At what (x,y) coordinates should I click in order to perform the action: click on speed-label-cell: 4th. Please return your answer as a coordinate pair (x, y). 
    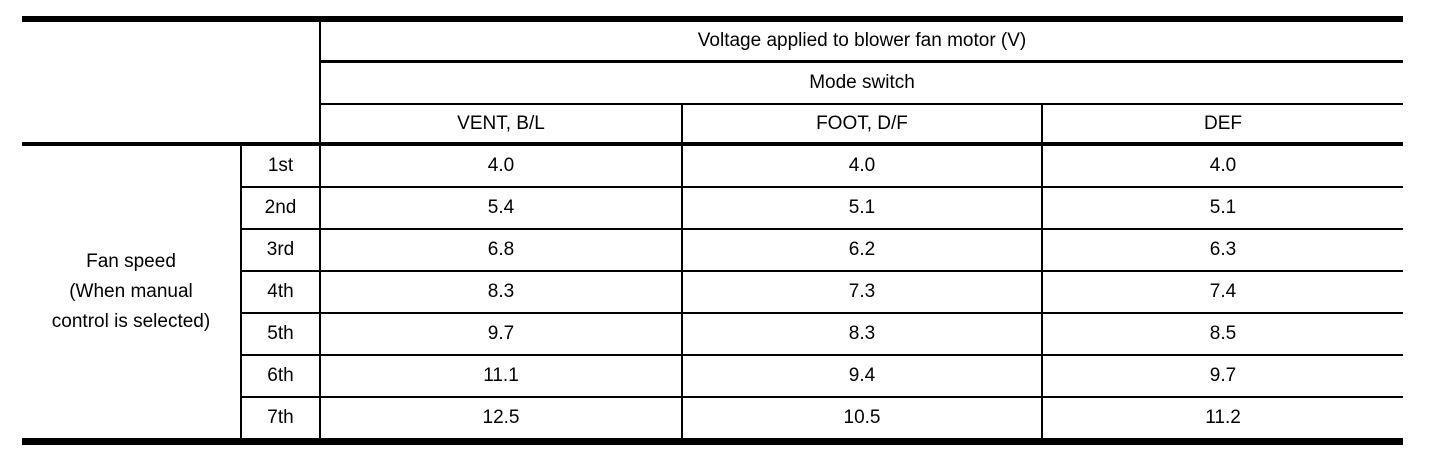
    Looking at the image, I should click on (281, 292).